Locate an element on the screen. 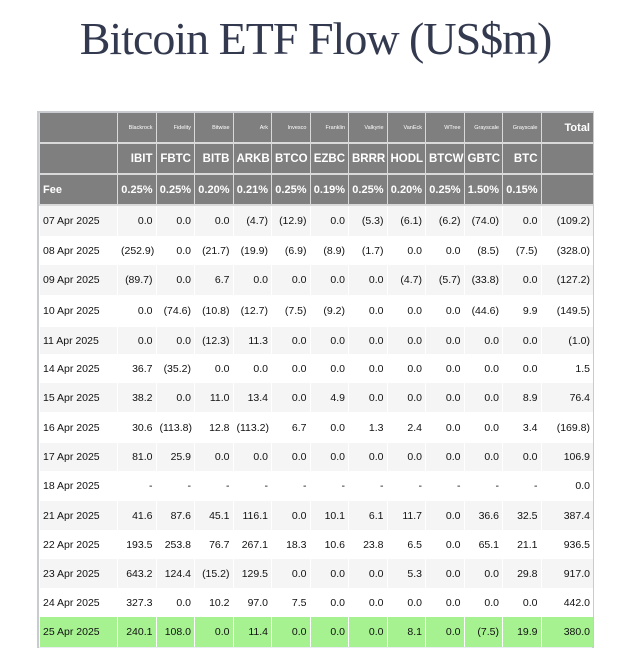 Image resolution: width=631 pixels, height=648 pixels. flow-value-cell: 41.6 is located at coordinates (136, 515).